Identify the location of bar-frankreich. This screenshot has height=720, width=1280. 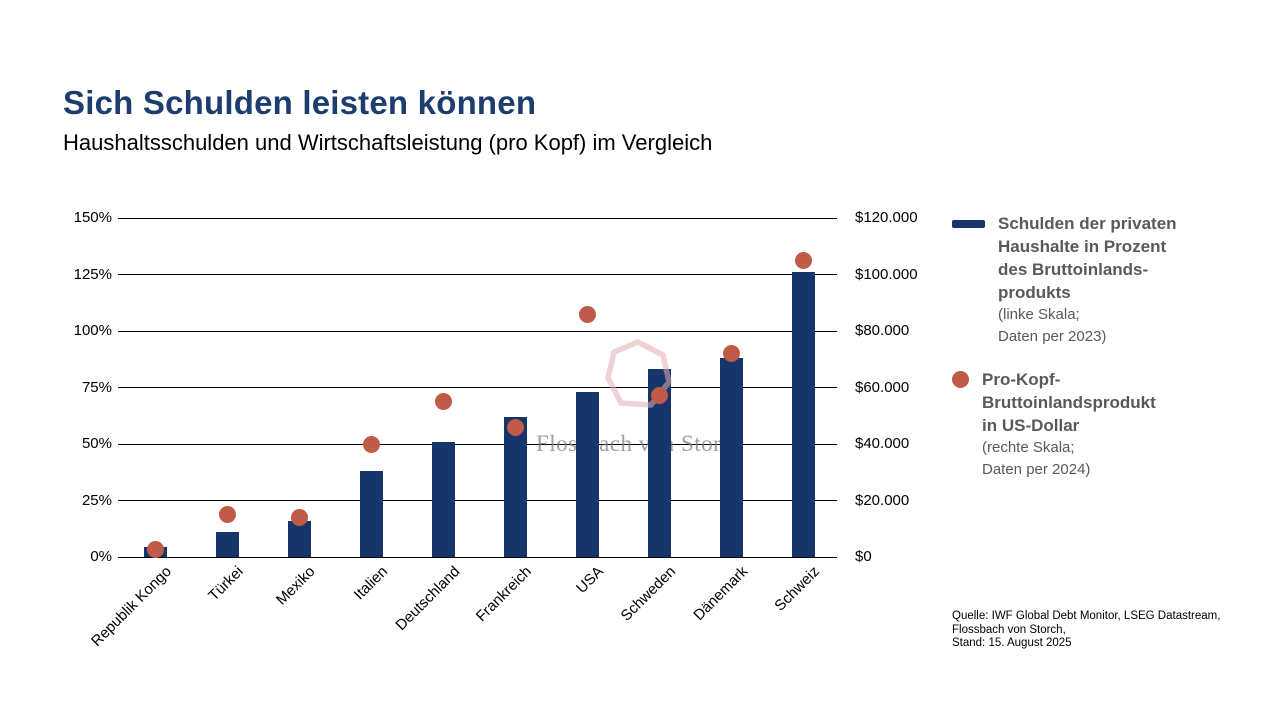
(515, 486).